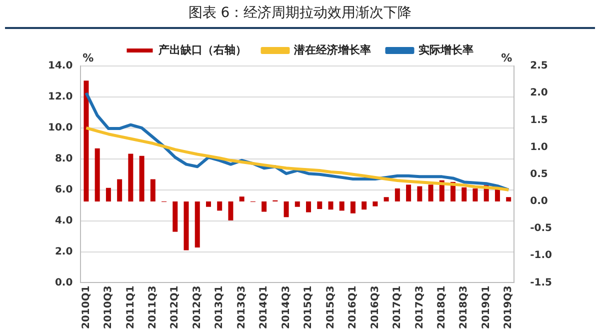 This screenshot has width=600, height=335. Describe the element at coordinates (541, 228) in the screenshot. I see `y2-tick-label: -0.5` at that location.